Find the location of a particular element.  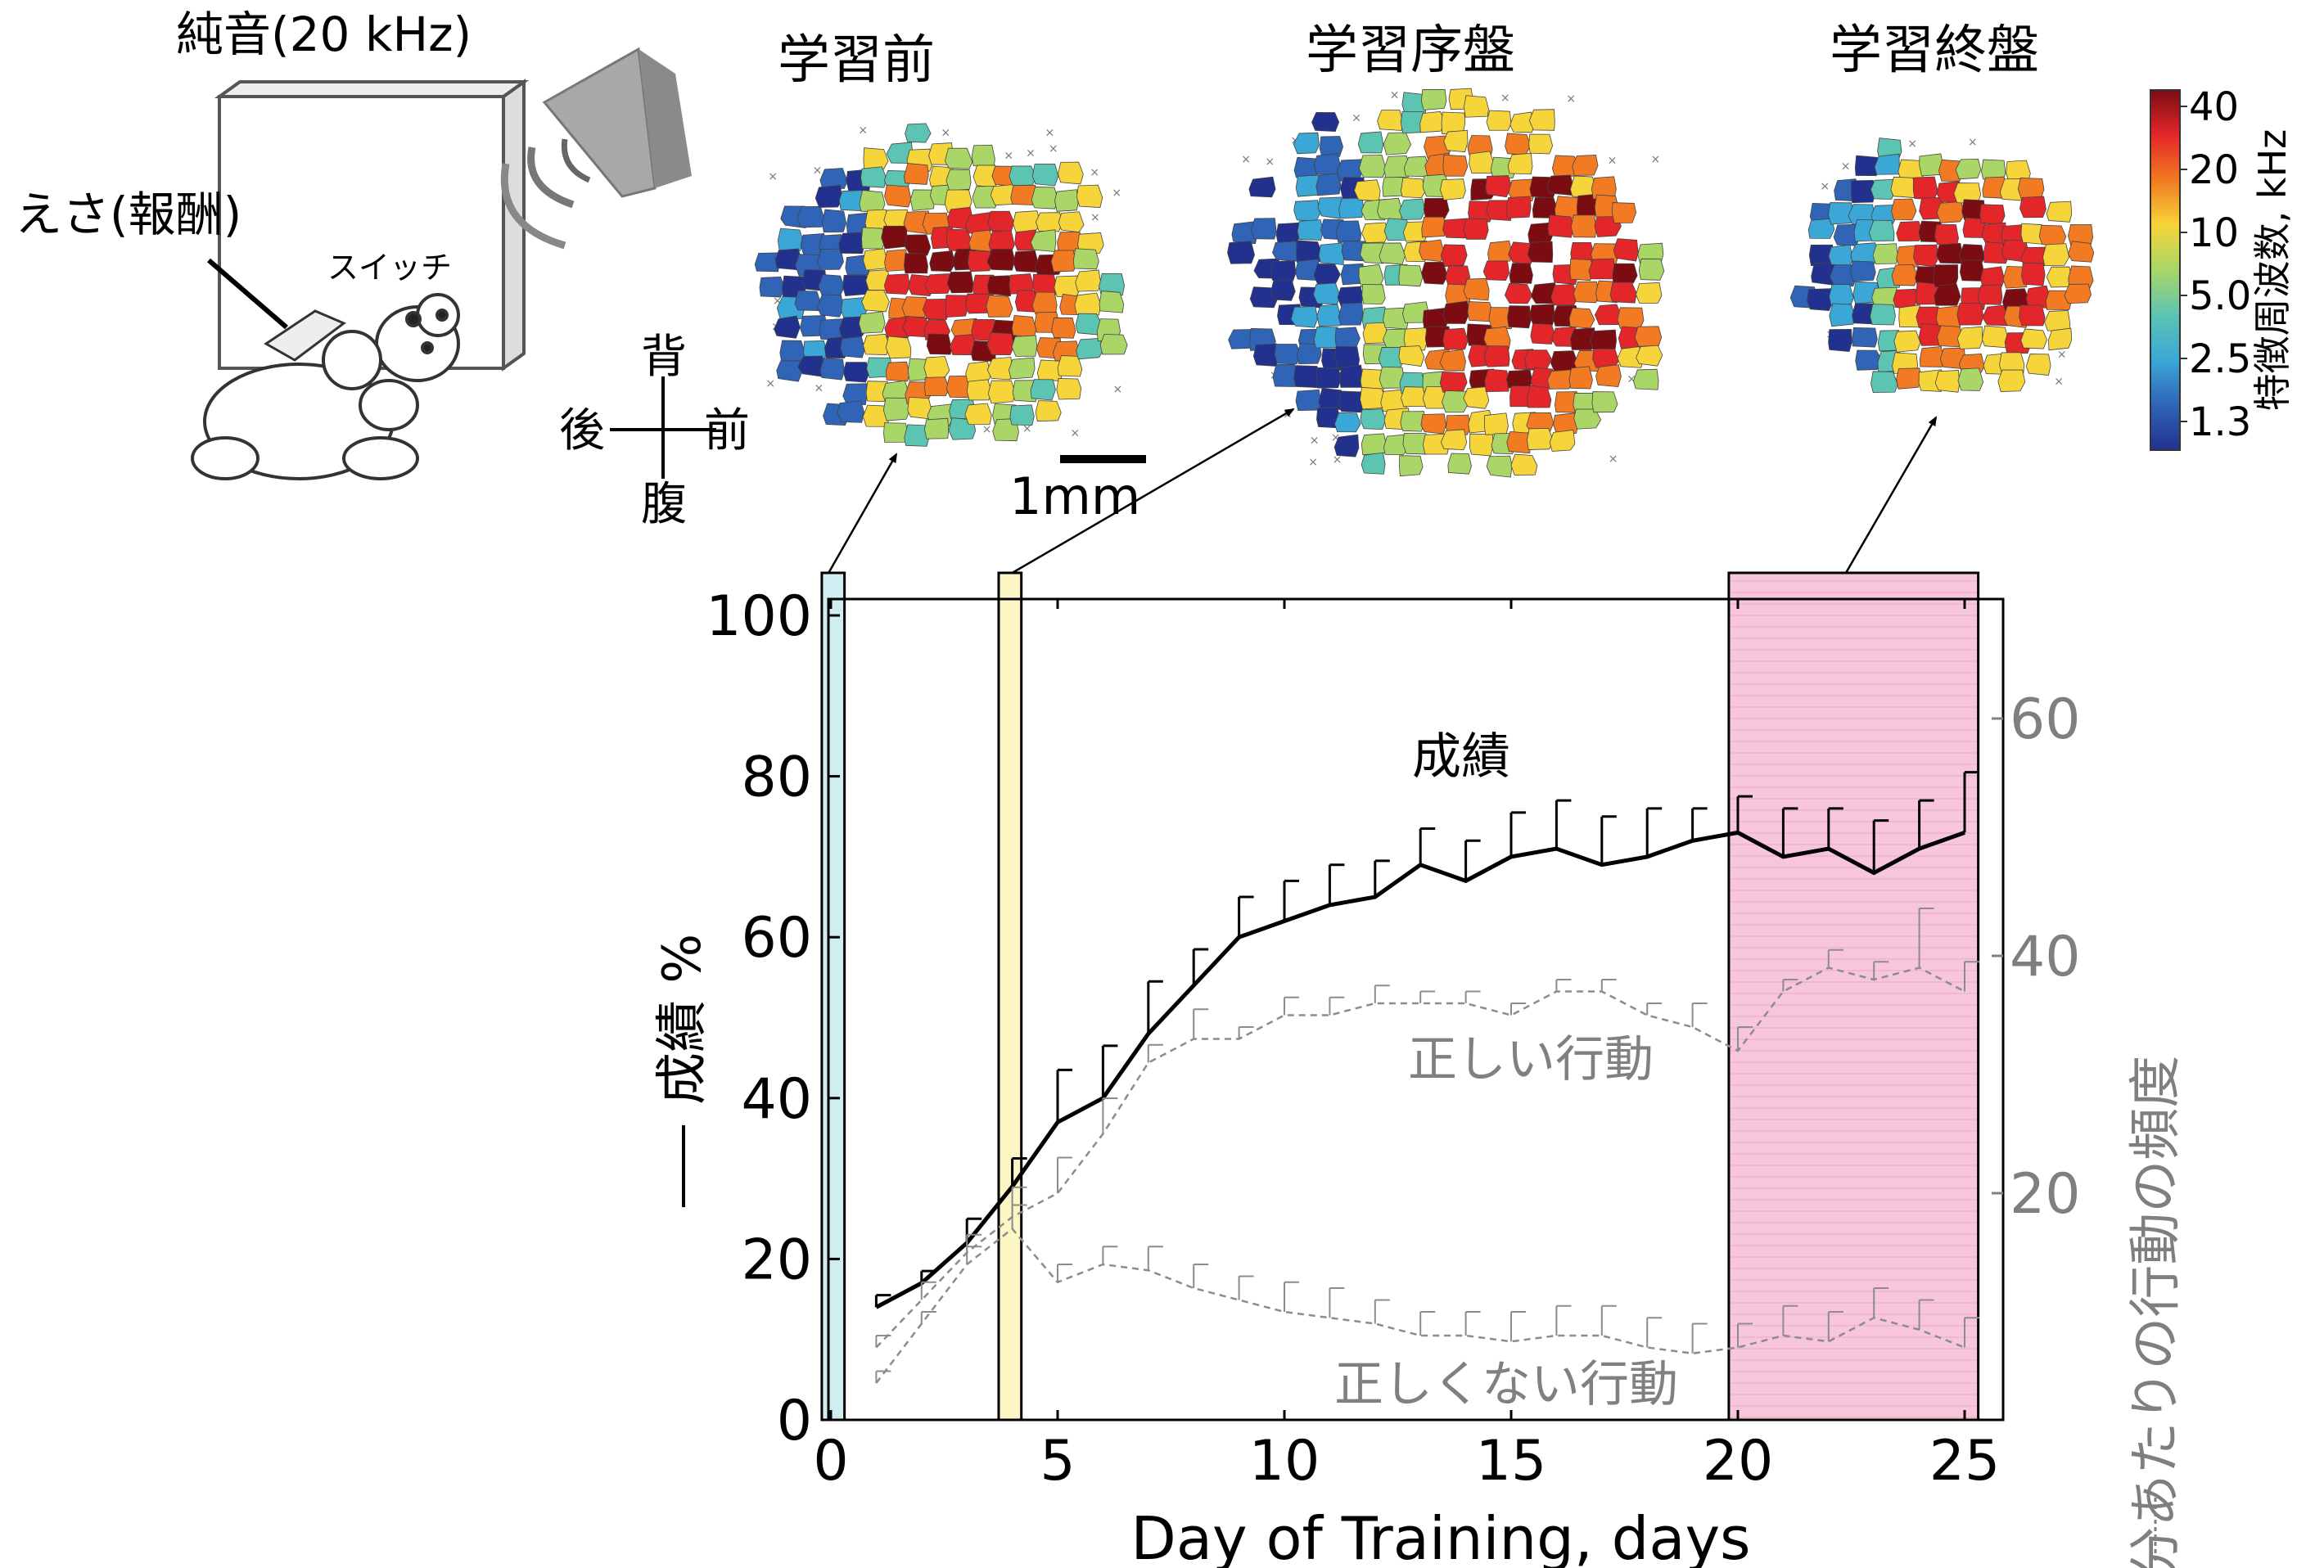

y-left-tick-label: 20 is located at coordinates (776, 1260).